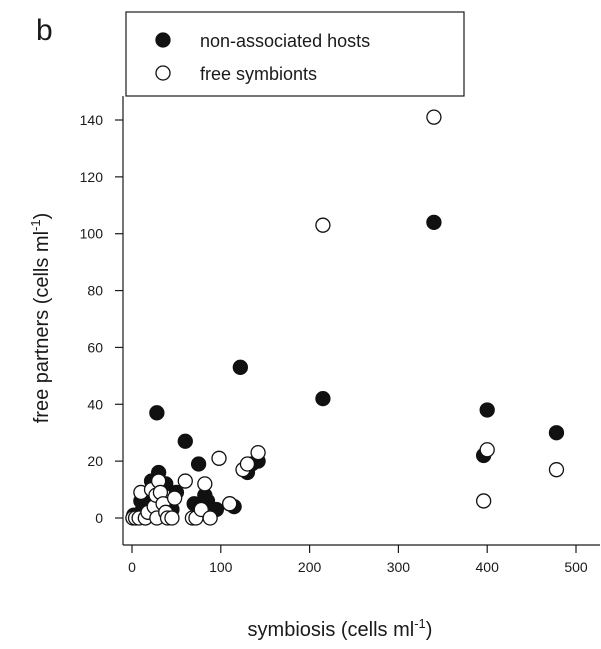  Describe the element at coordinates (132, 567) in the screenshot. I see `x-tick-label: 0` at that location.